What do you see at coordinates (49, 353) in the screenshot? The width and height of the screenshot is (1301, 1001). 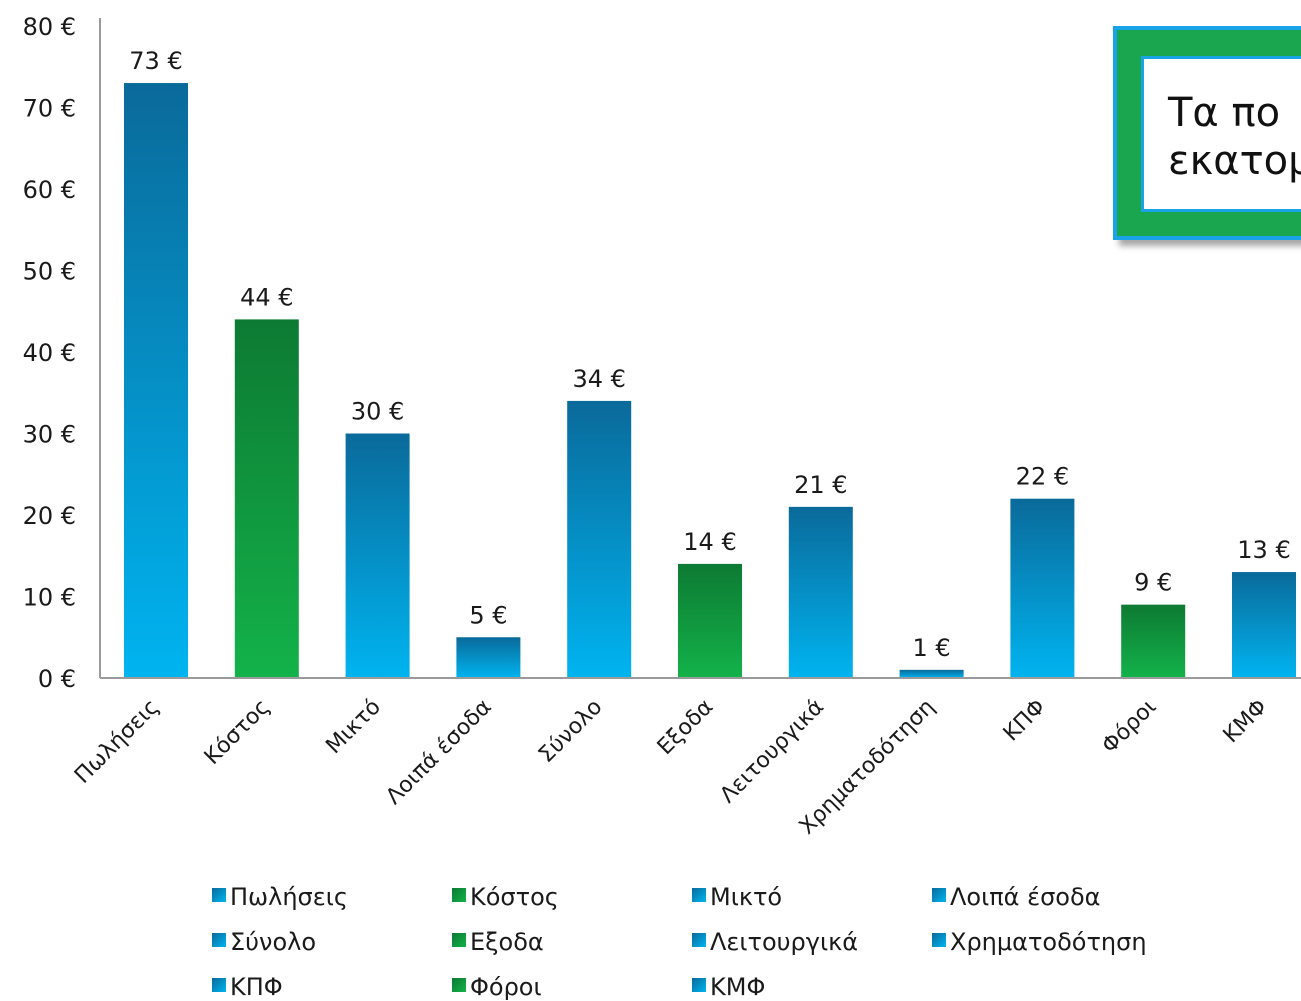 I see `y-tick-label: 40 €` at bounding box center [49, 353].